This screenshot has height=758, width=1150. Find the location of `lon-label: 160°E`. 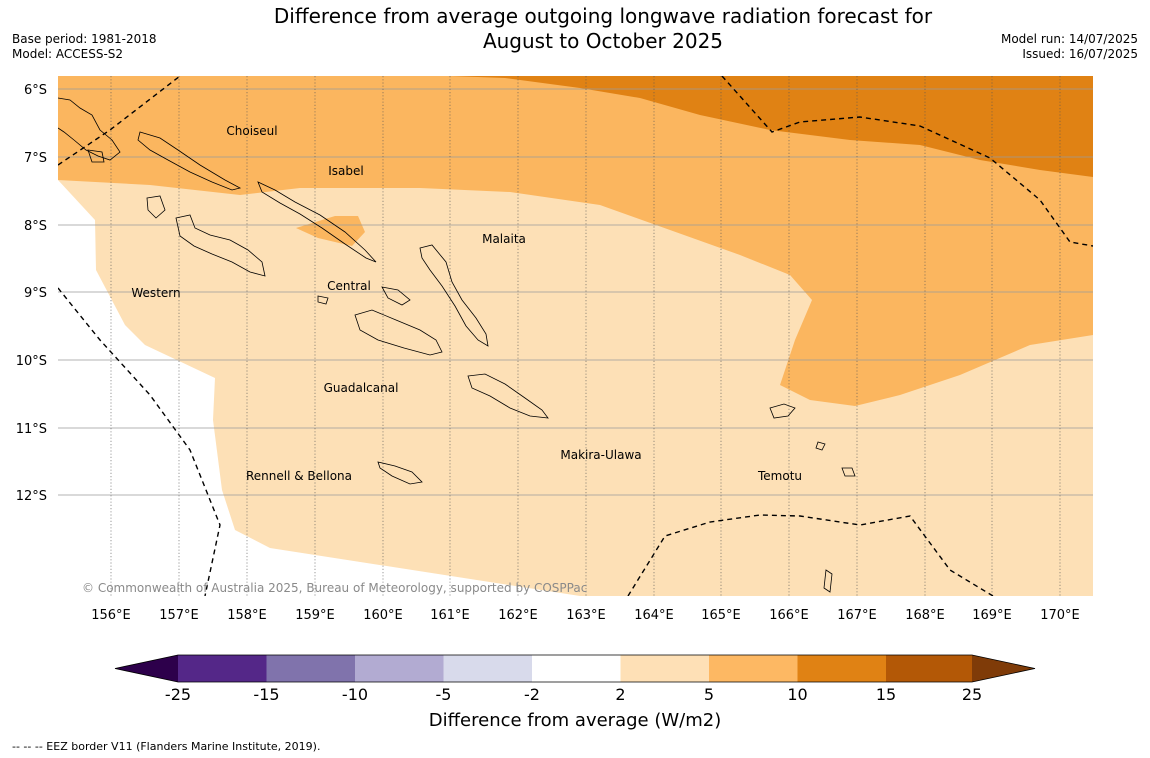

lon-label: 160°E is located at coordinates (383, 615).